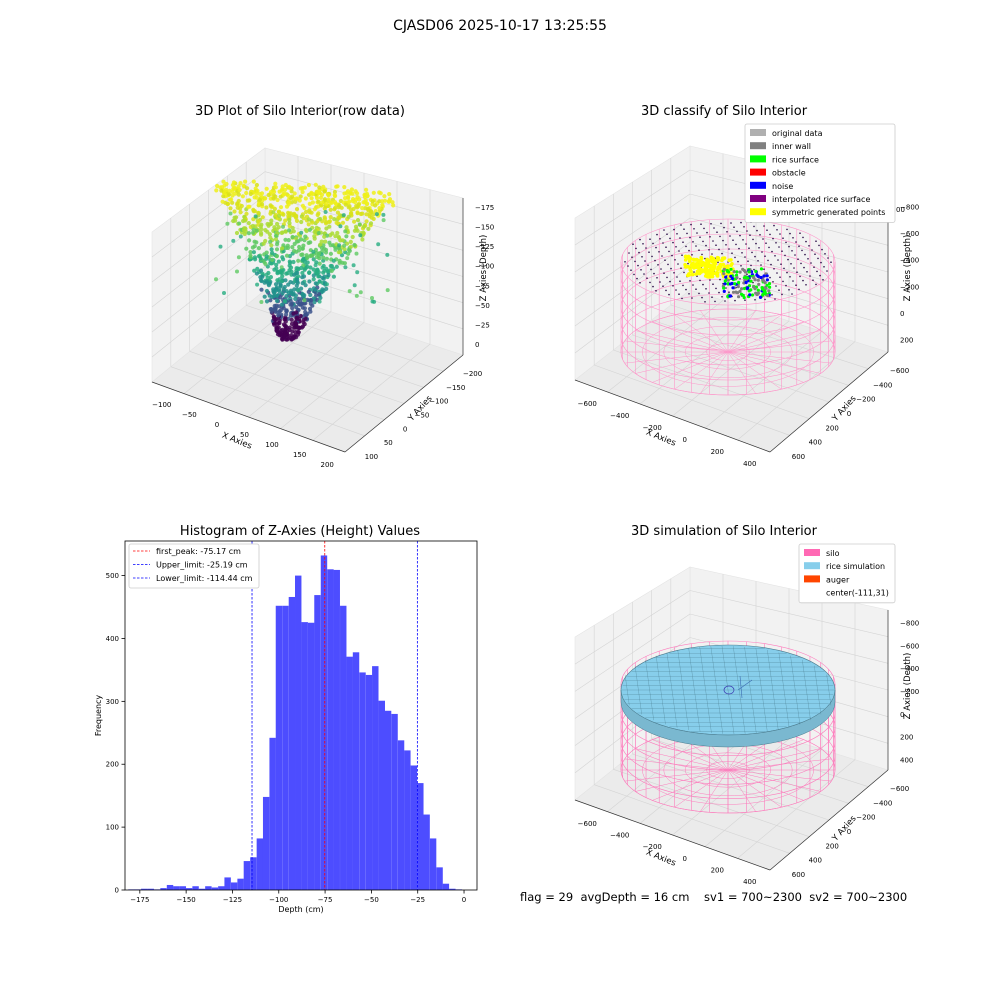 The width and height of the screenshot is (1000, 1000). I want to click on x-tick-label: −600, so click(587, 404).